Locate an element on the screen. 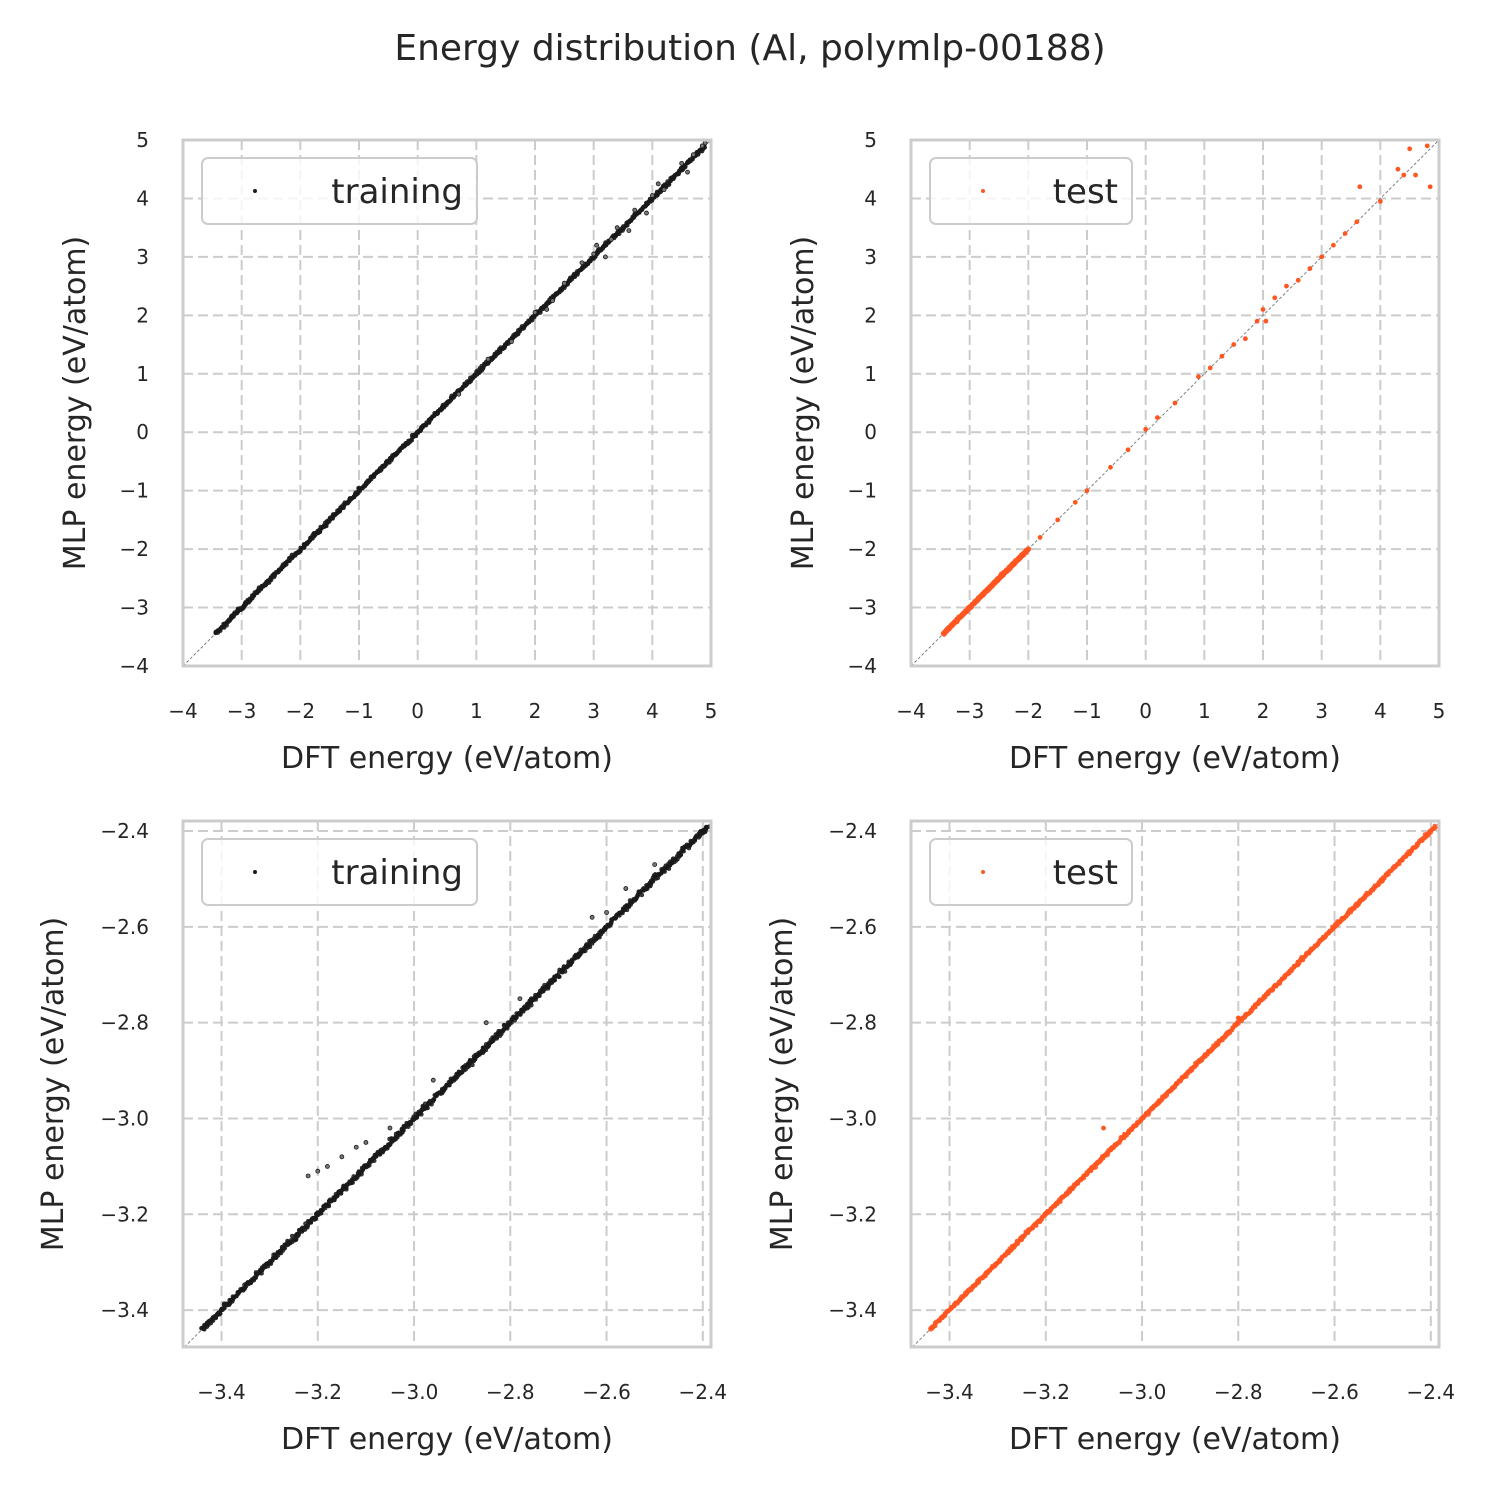 This screenshot has height=1500, width=1500. y-tick-label: −2.8 is located at coordinates (124, 1023).